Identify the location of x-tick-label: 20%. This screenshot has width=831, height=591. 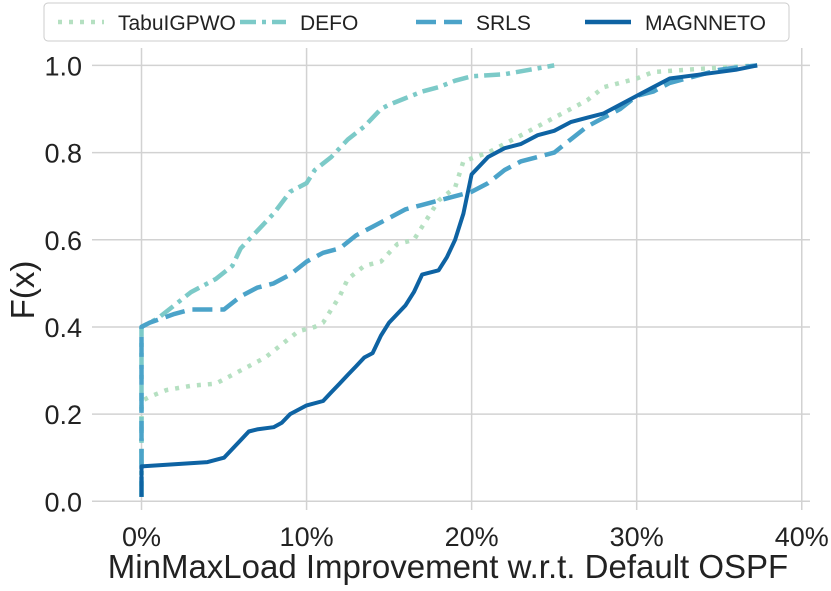
(472, 537).